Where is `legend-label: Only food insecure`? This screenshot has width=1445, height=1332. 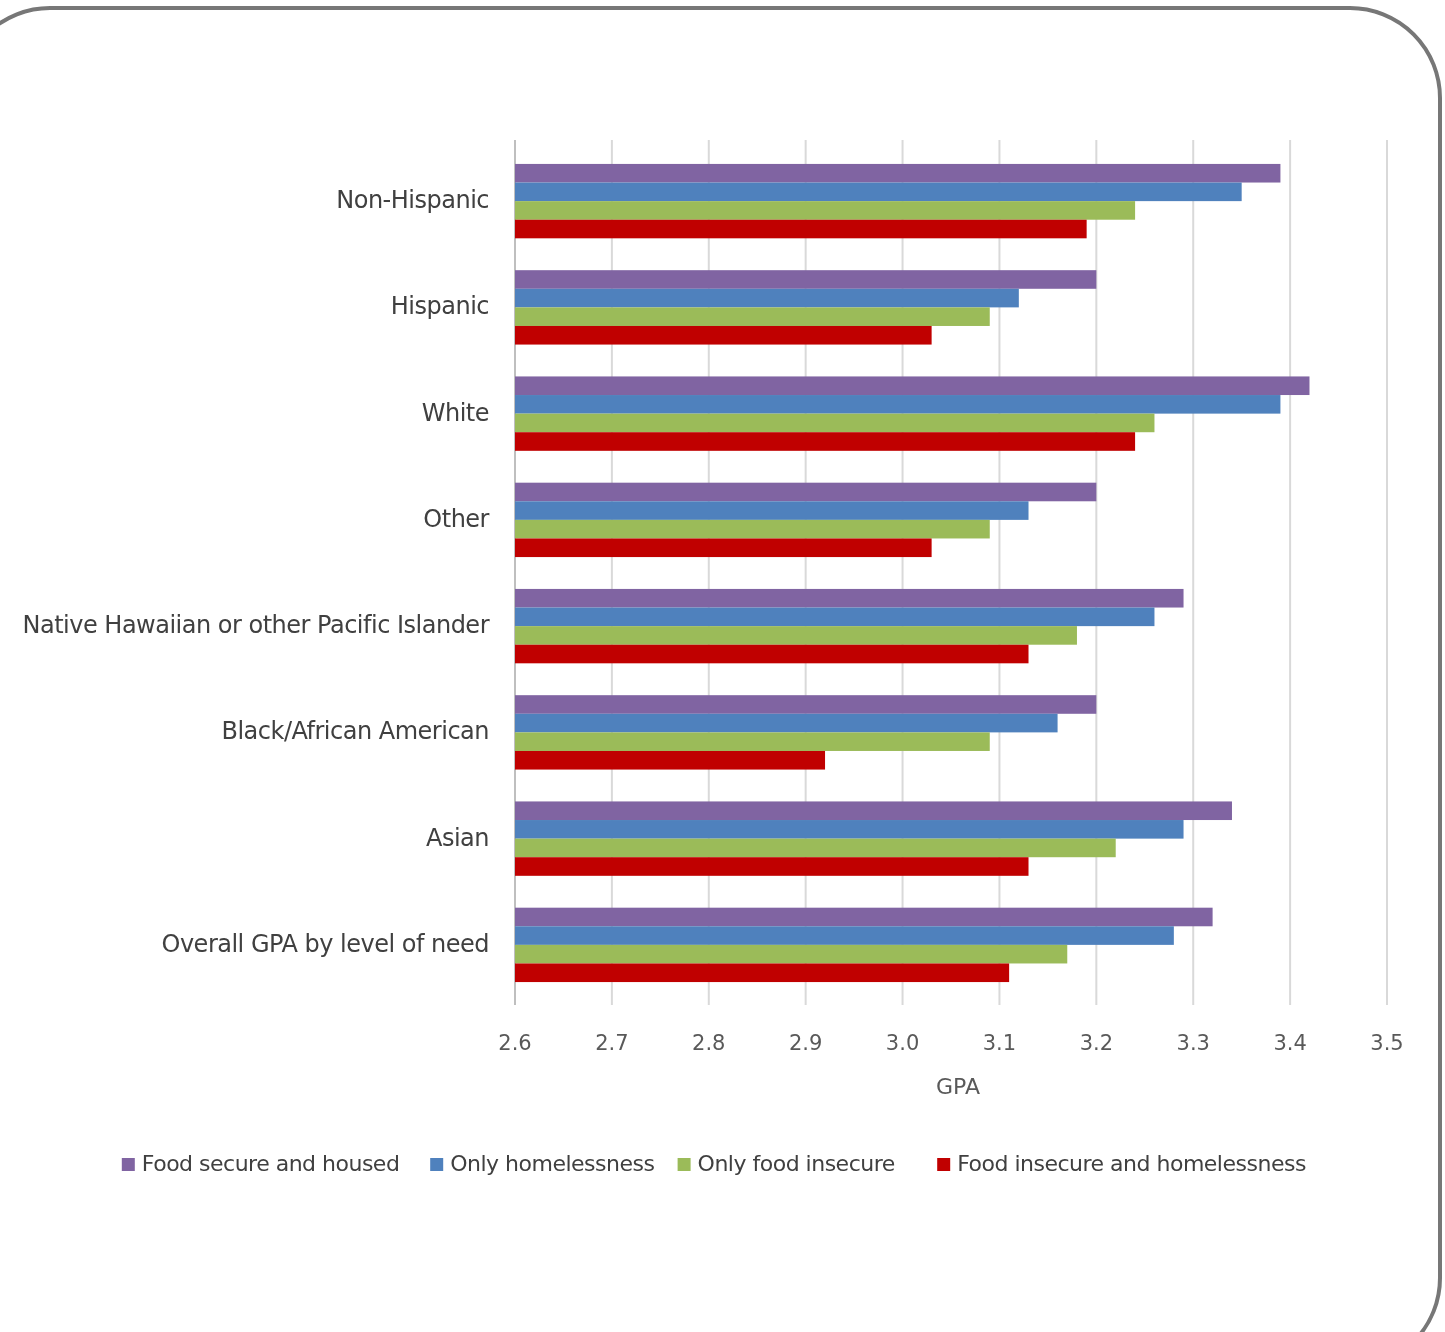 legend-label: Only food insecure is located at coordinates (796, 1163).